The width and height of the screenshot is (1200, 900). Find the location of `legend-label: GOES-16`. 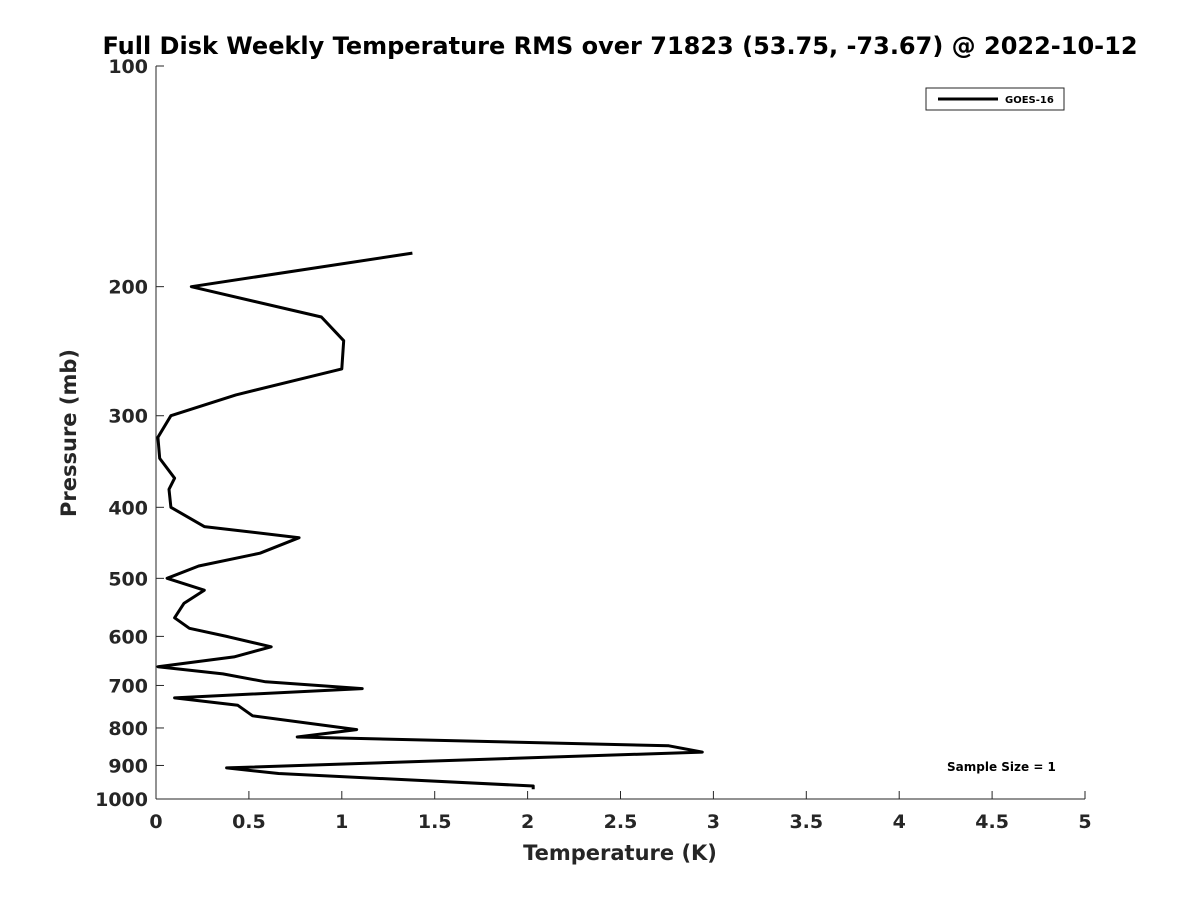

legend-label: GOES-16 is located at coordinates (1029, 100).